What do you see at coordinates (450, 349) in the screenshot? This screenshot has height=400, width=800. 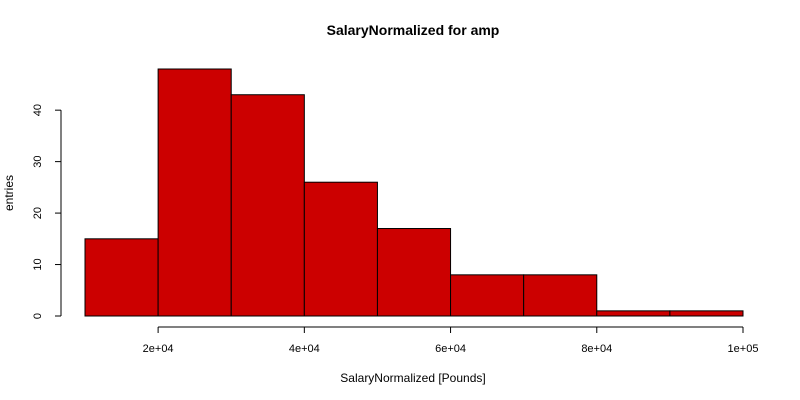 I see `x-tick-label: 6e+04` at bounding box center [450, 349].